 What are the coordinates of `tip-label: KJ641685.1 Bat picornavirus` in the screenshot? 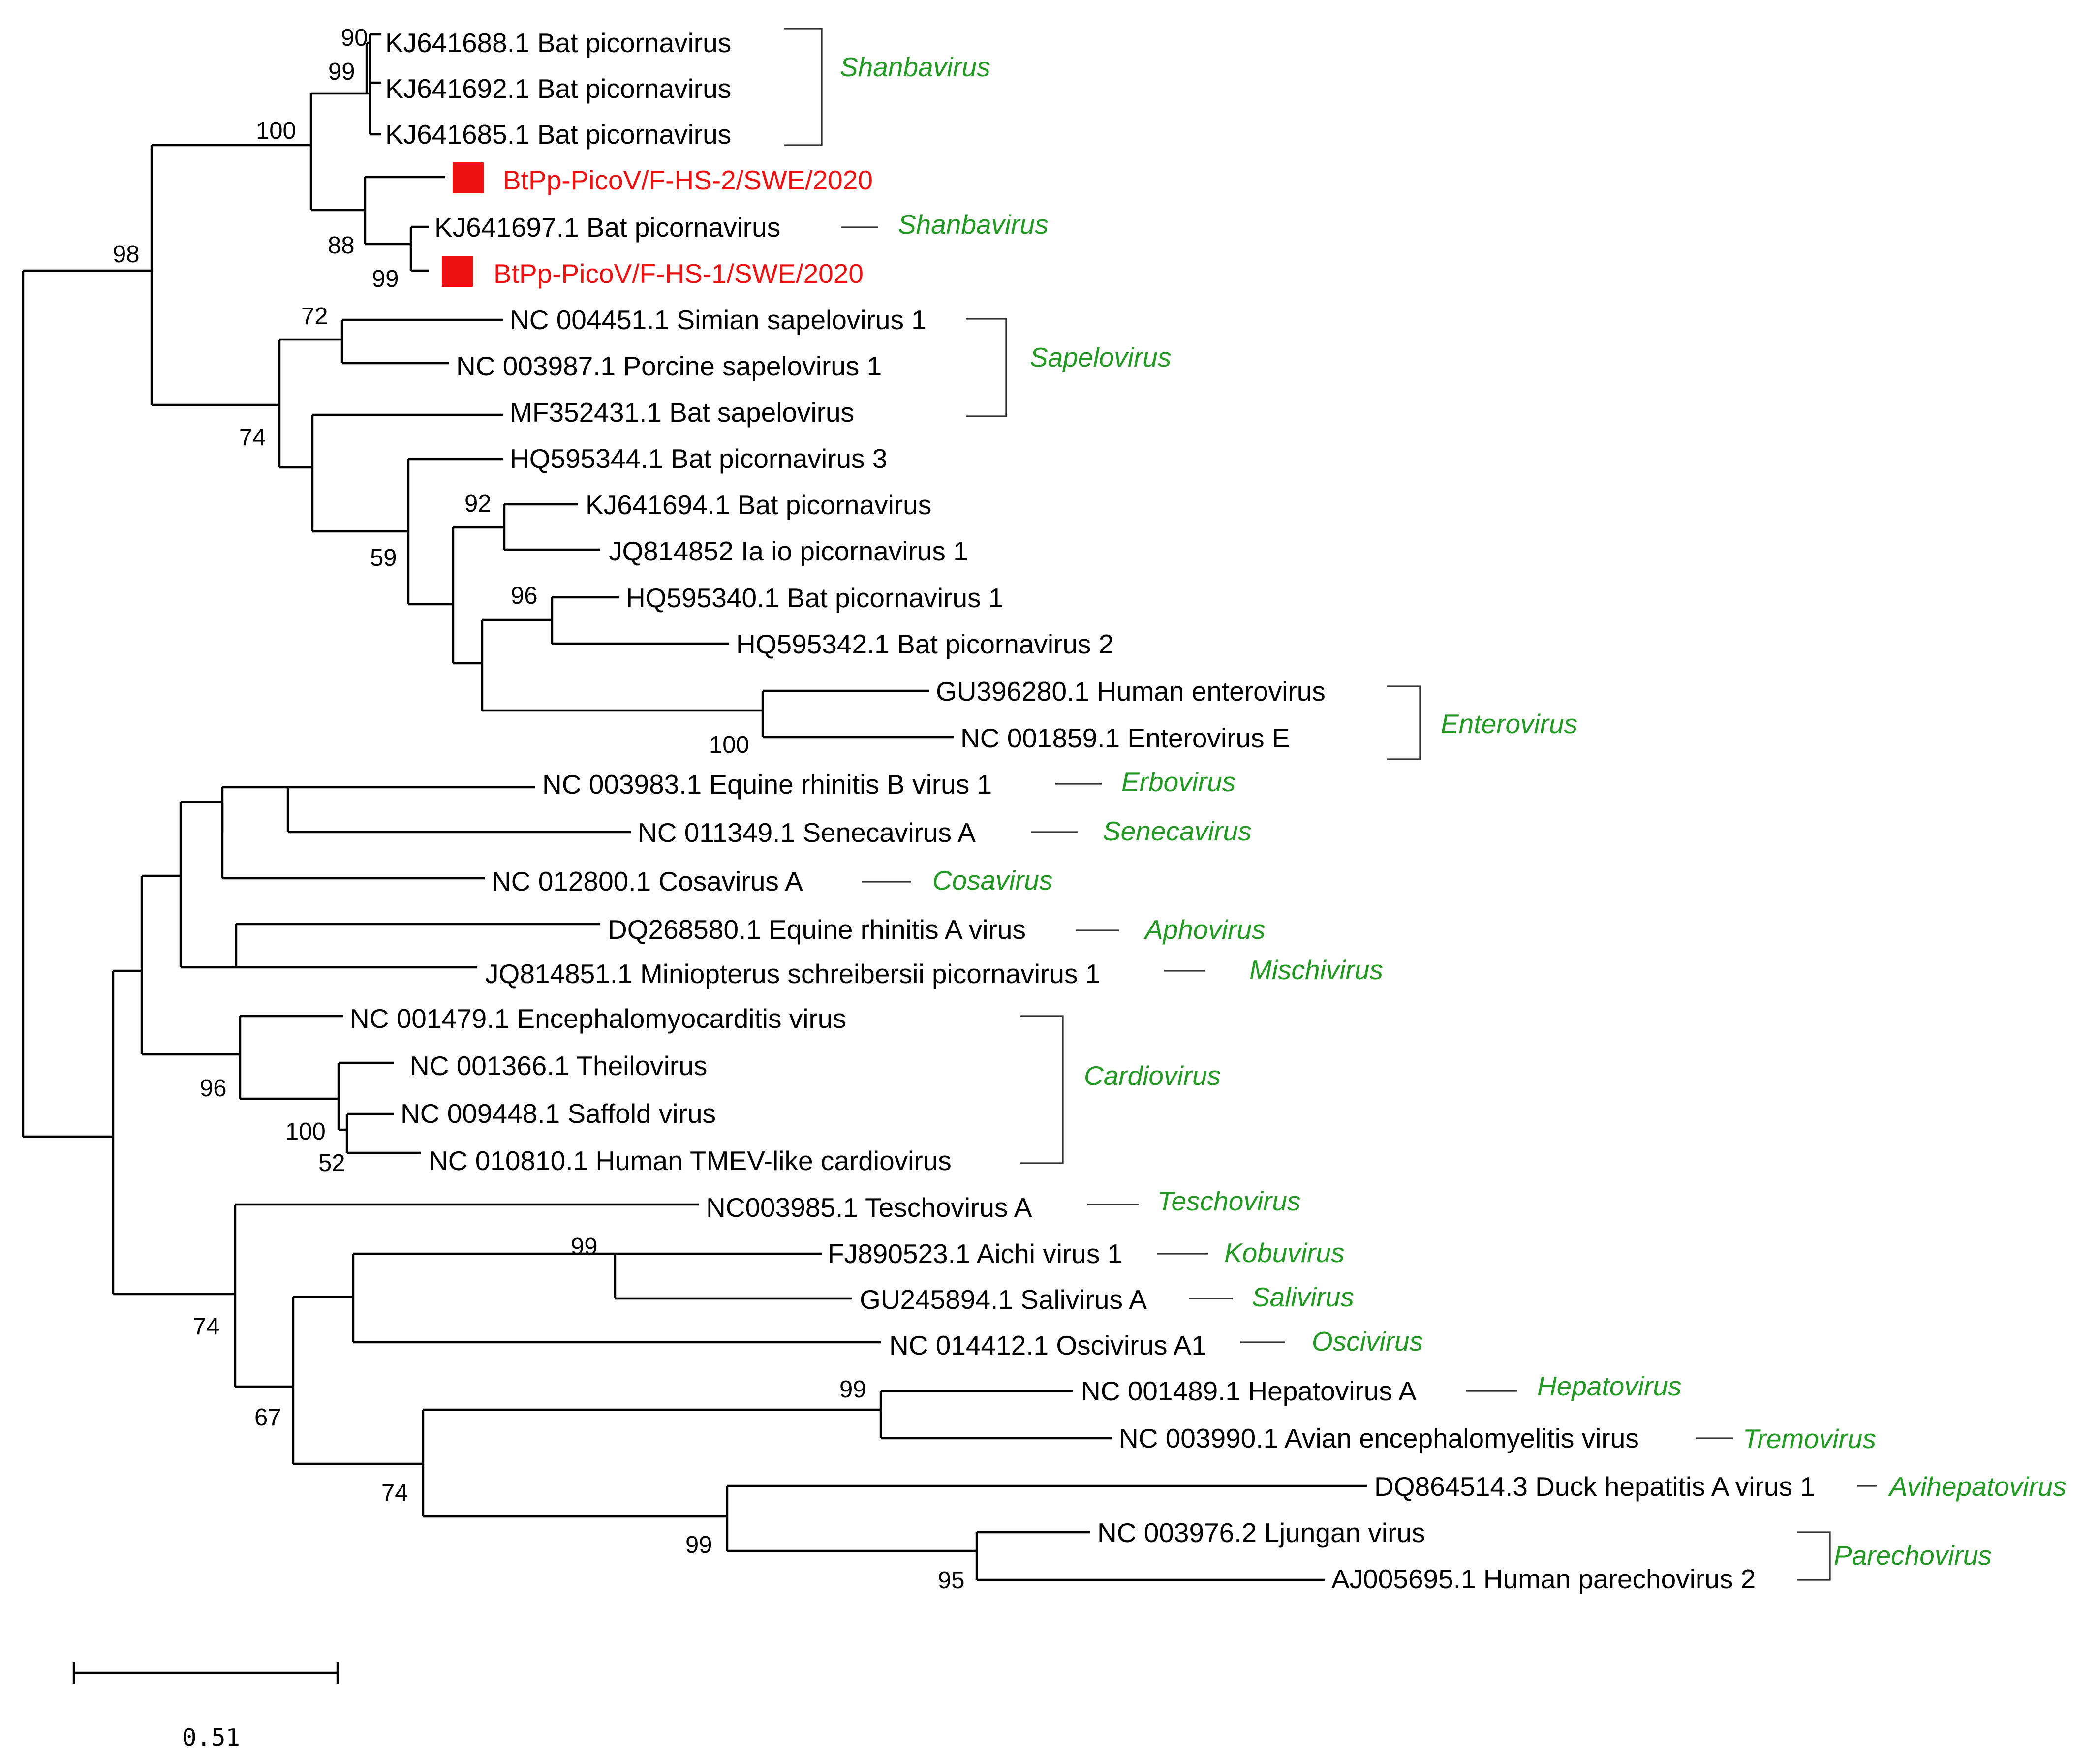 It's located at (558, 134).